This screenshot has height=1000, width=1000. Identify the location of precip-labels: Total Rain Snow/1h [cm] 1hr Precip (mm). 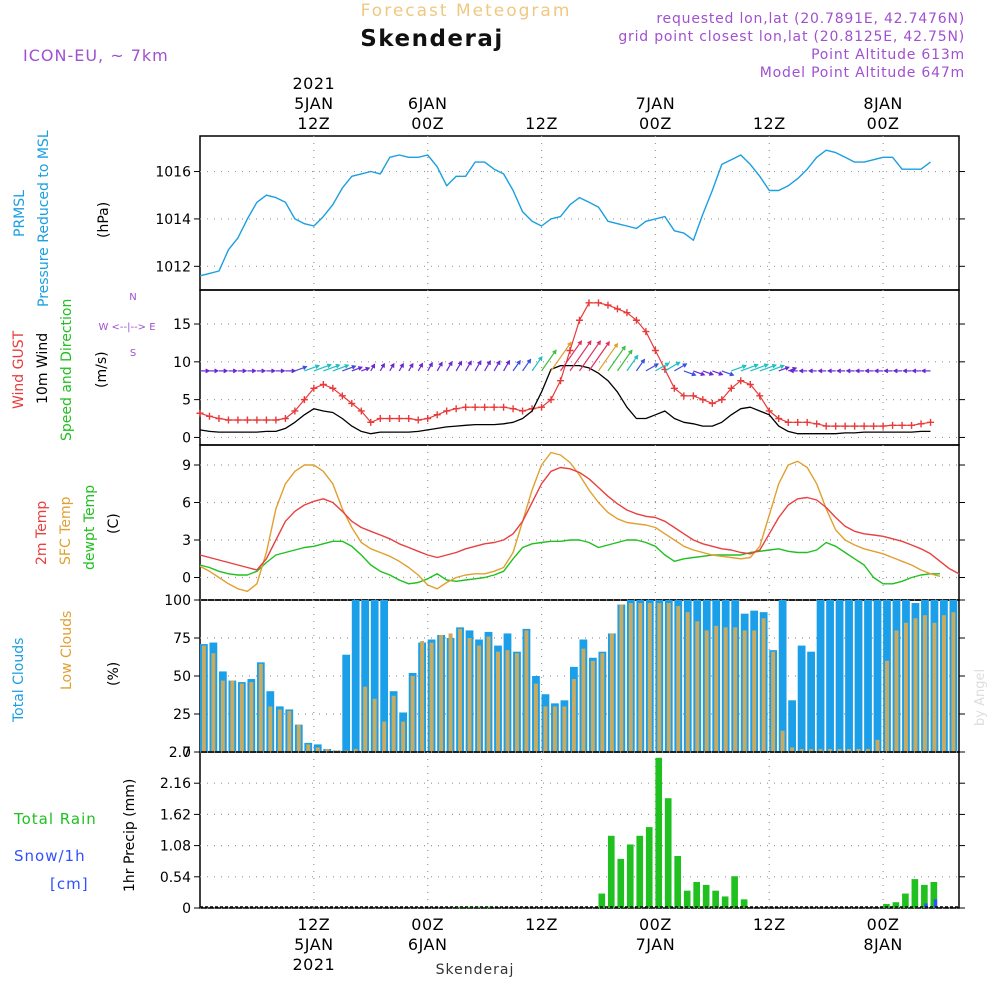
(75, 836).